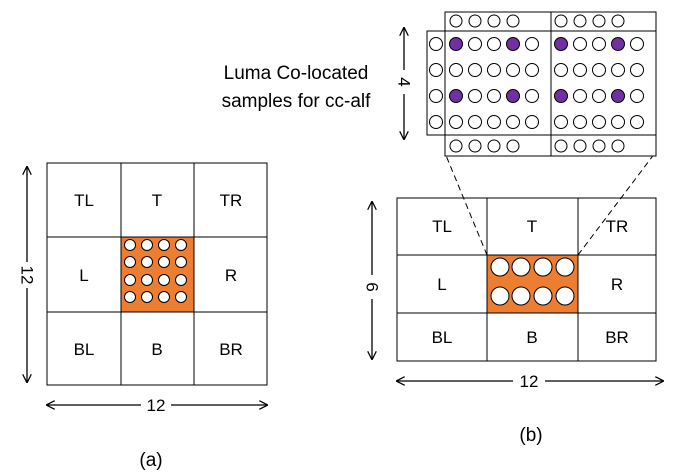 The height and width of the screenshot is (473, 678). What do you see at coordinates (536, 83) in the screenshot?
I see `luma-samples` at bounding box center [536, 83].